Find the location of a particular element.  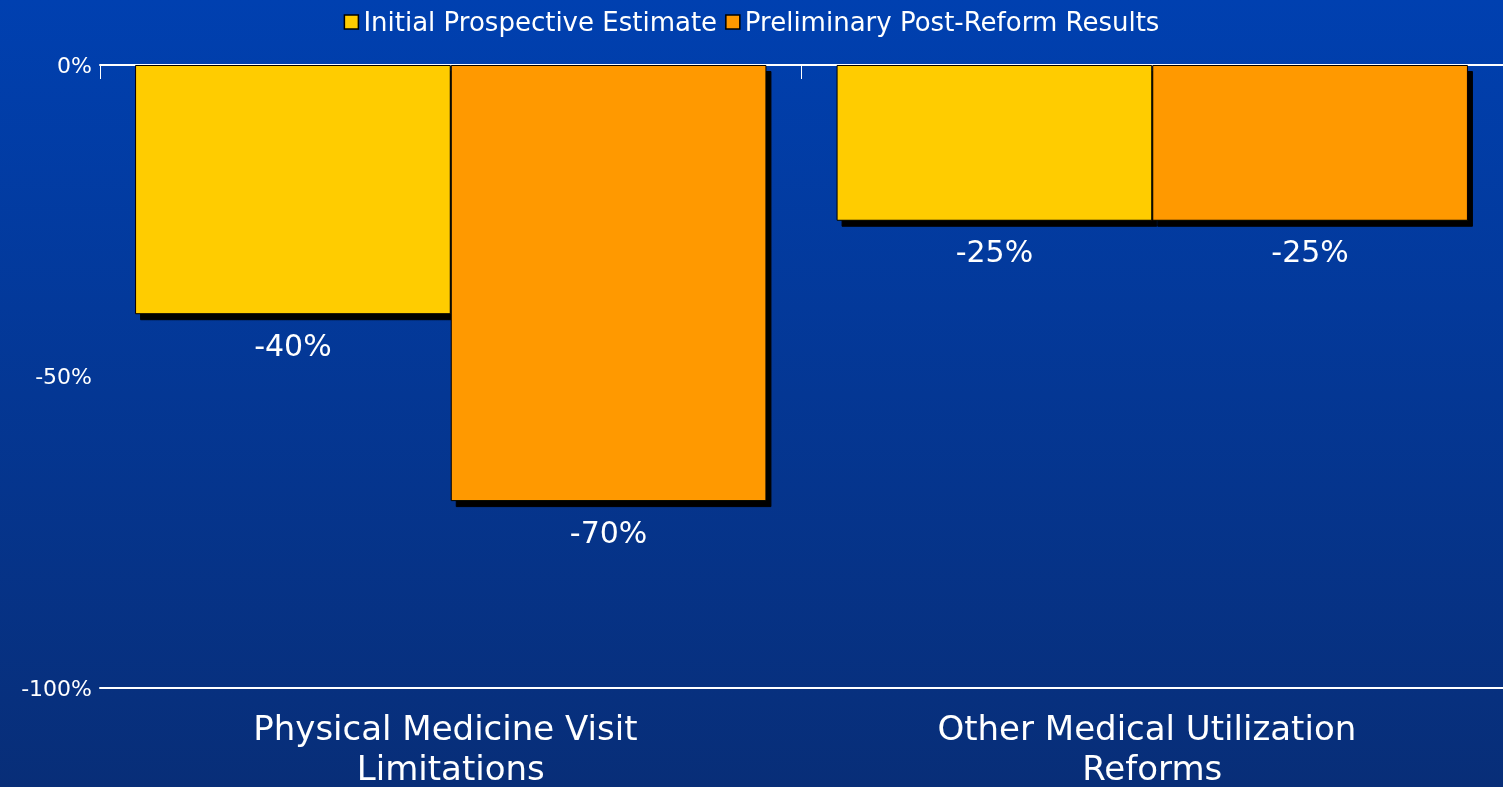

data-label: -70% is located at coordinates (608, 532).